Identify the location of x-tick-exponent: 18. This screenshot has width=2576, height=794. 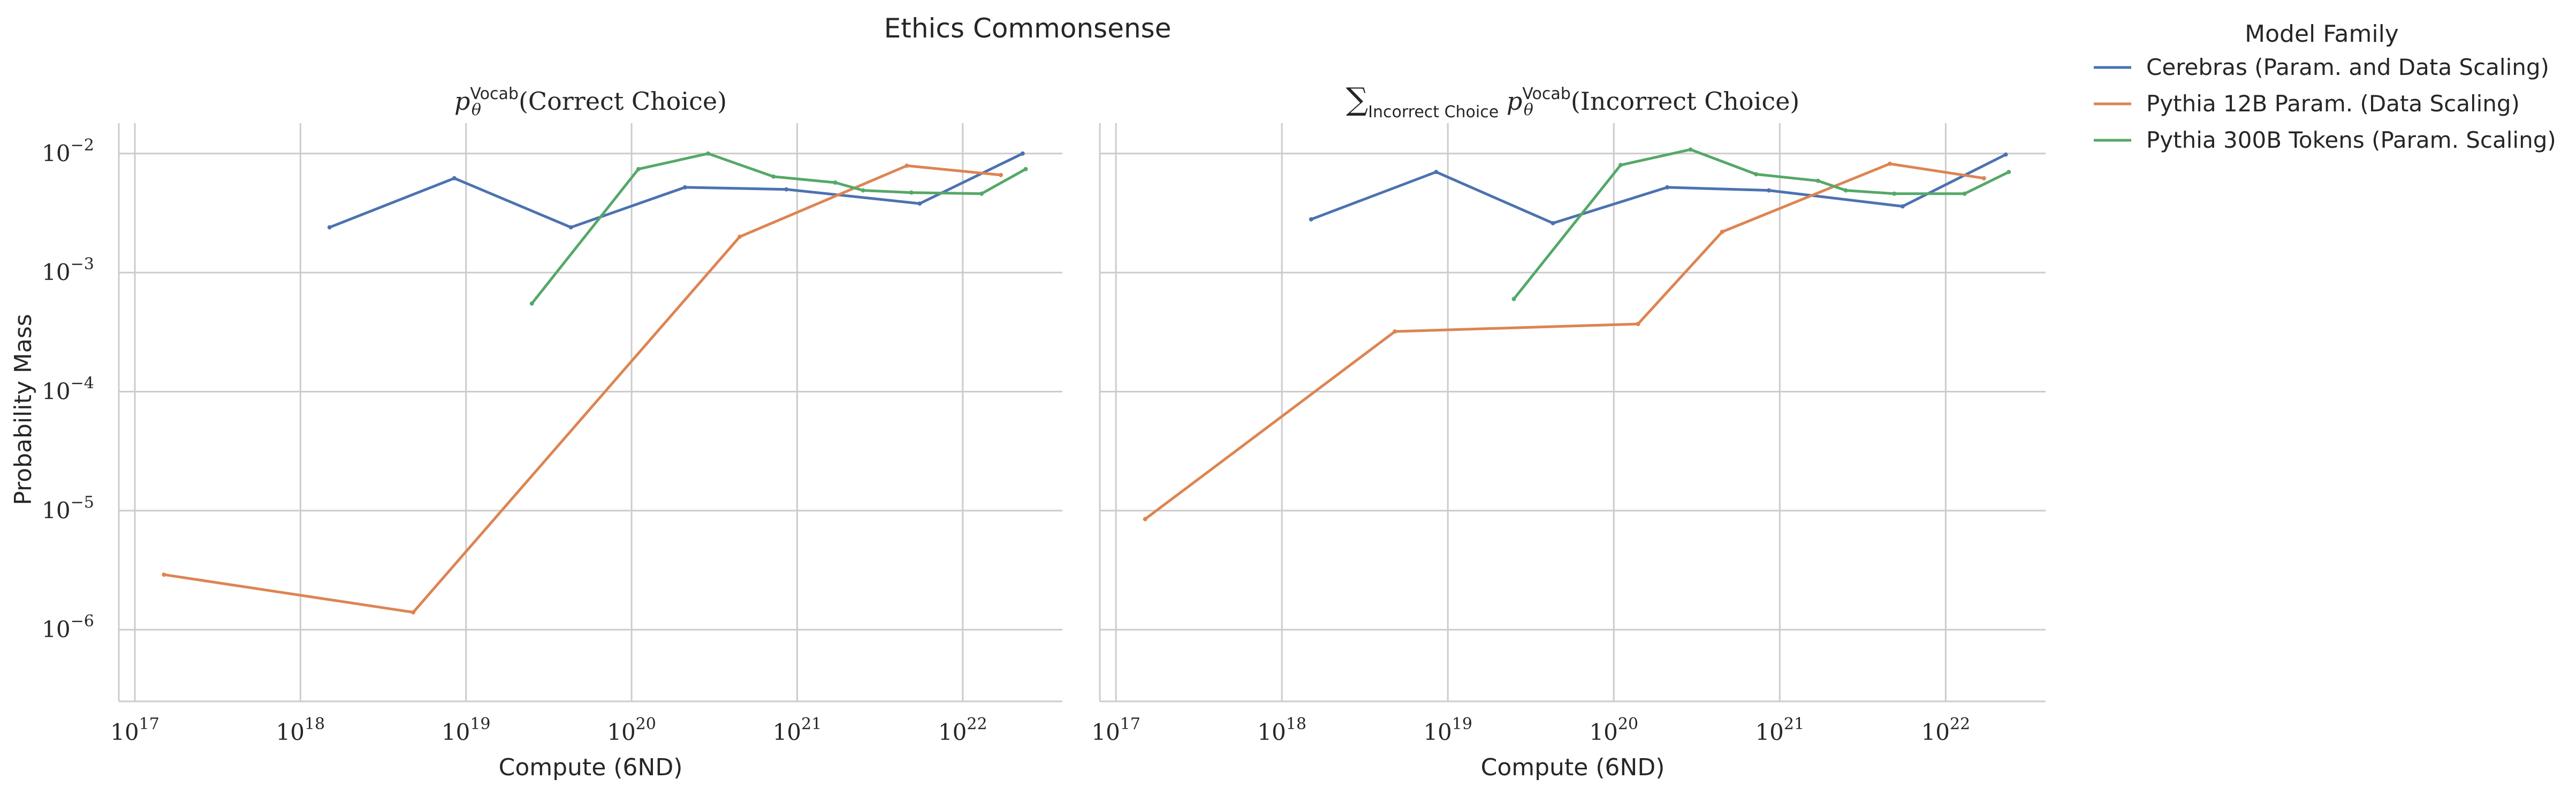
(315, 724).